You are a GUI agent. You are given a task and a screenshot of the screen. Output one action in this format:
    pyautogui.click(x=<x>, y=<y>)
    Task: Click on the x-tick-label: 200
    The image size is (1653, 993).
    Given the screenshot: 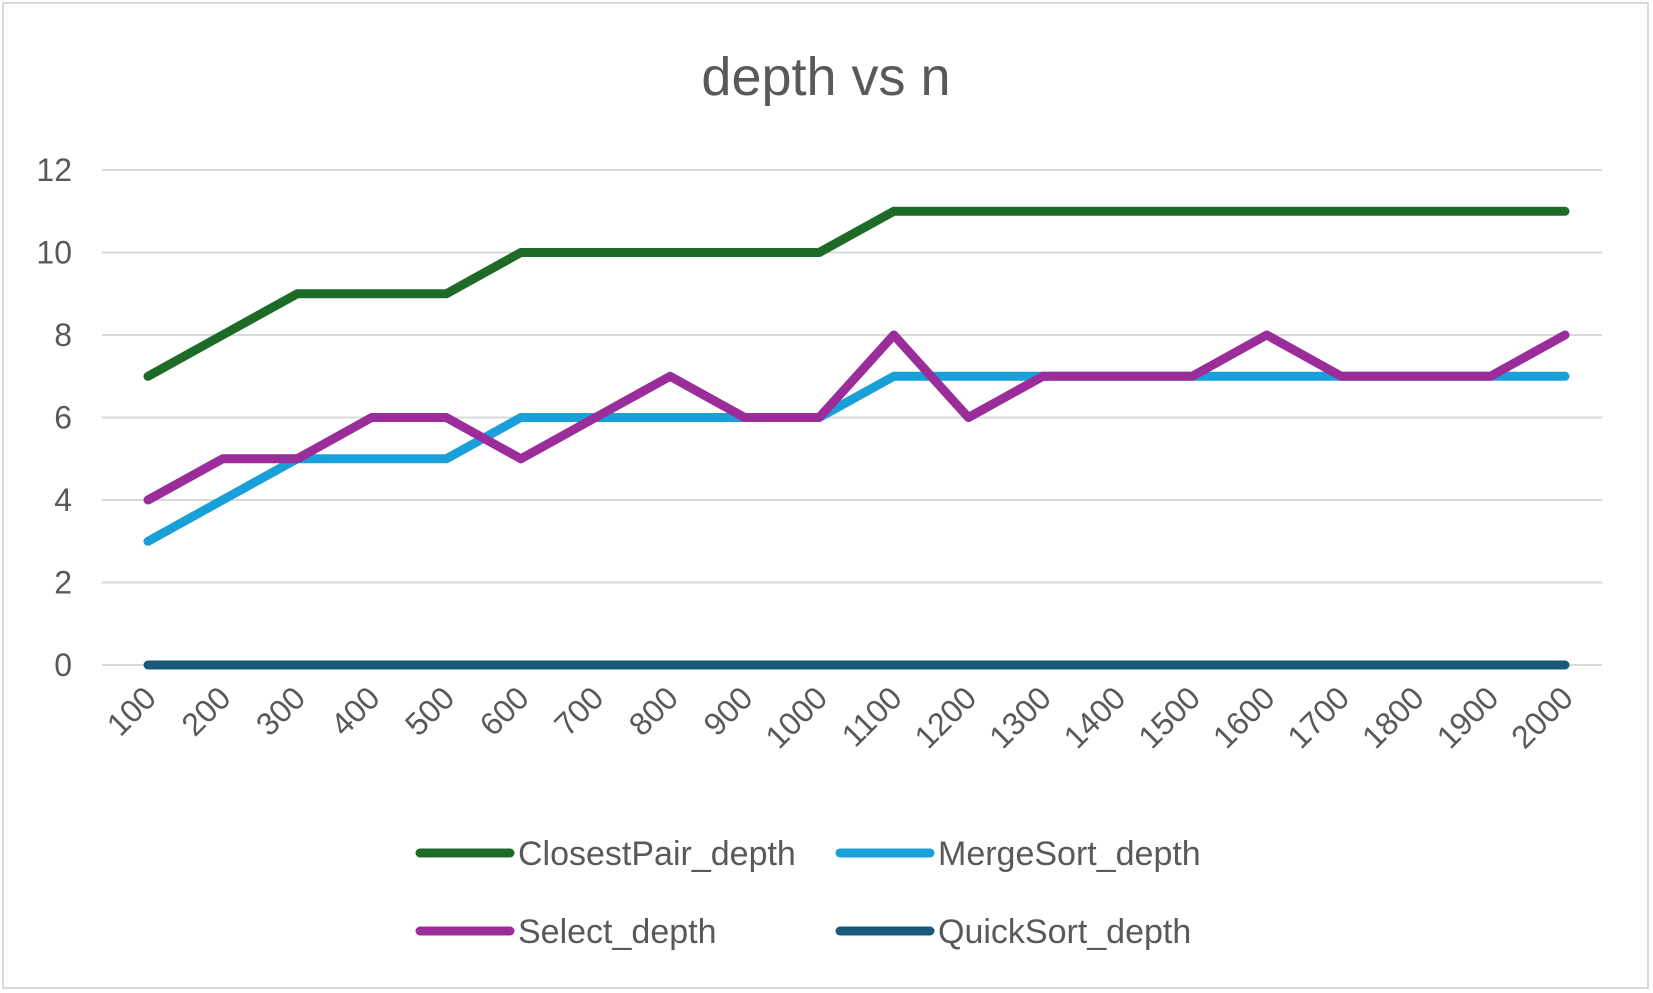 What is the action you would take?
    pyautogui.click(x=205, y=710)
    